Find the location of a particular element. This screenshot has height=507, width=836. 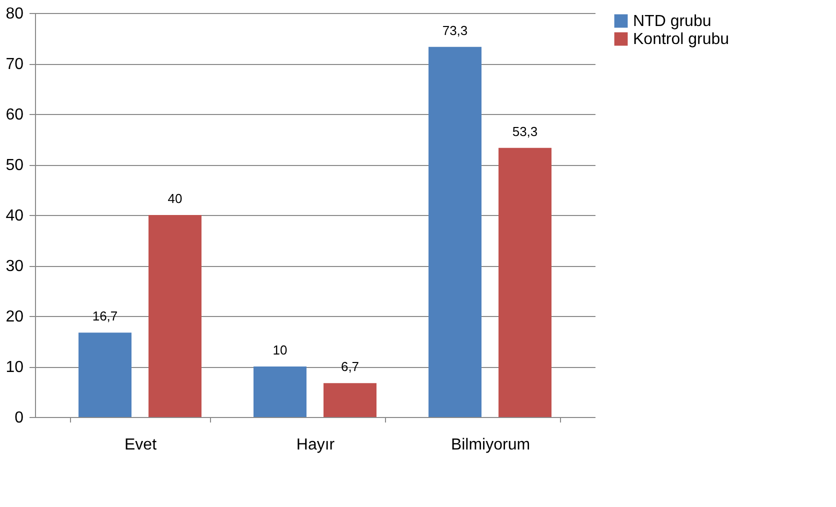

y-tick-label: 70 is located at coordinates (15, 64).